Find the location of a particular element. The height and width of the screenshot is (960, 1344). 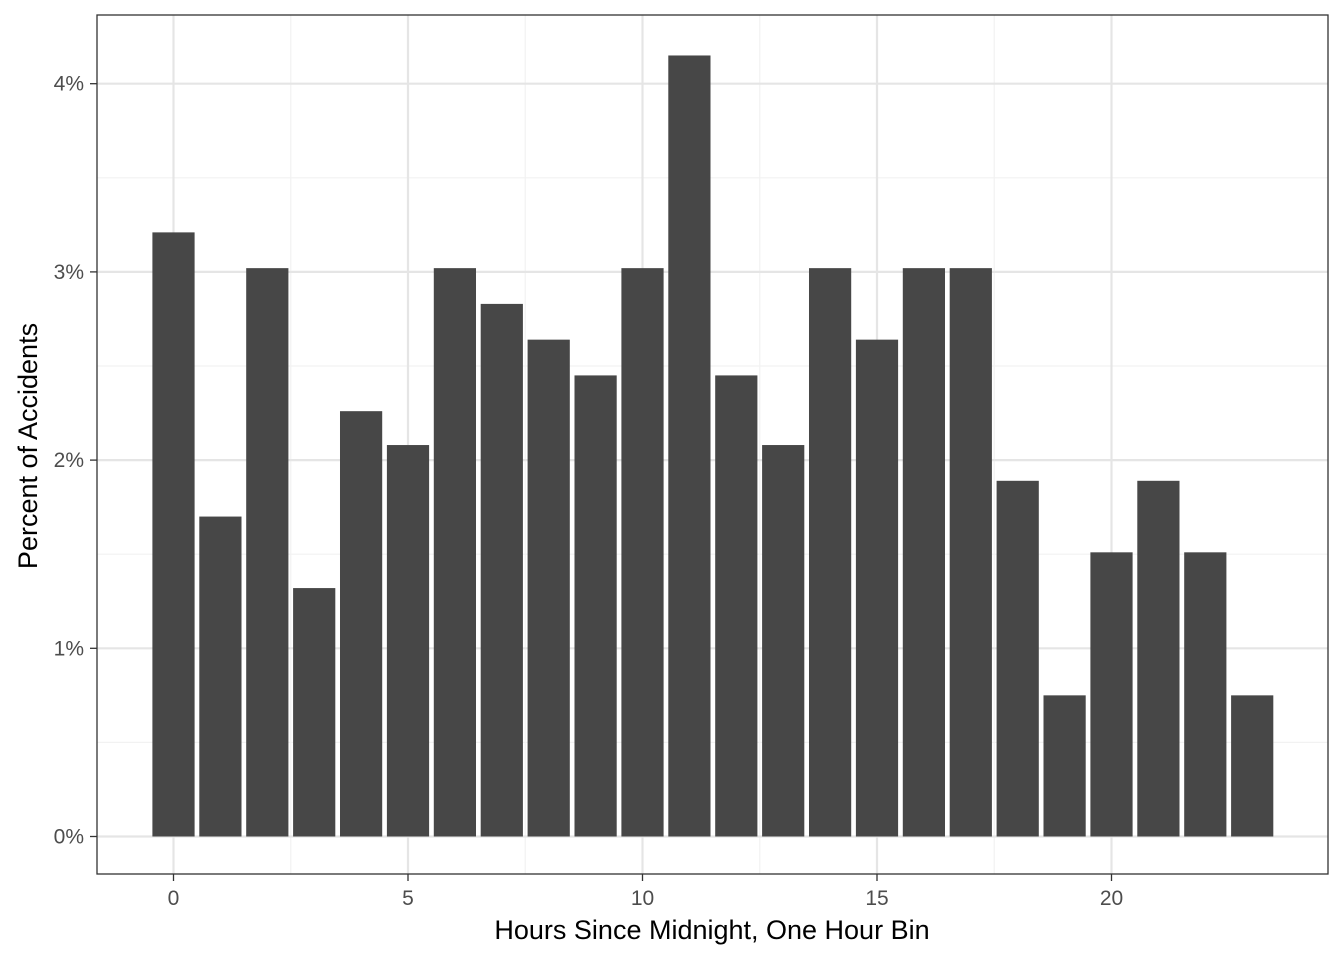

x-tick-label: 5 is located at coordinates (408, 898).